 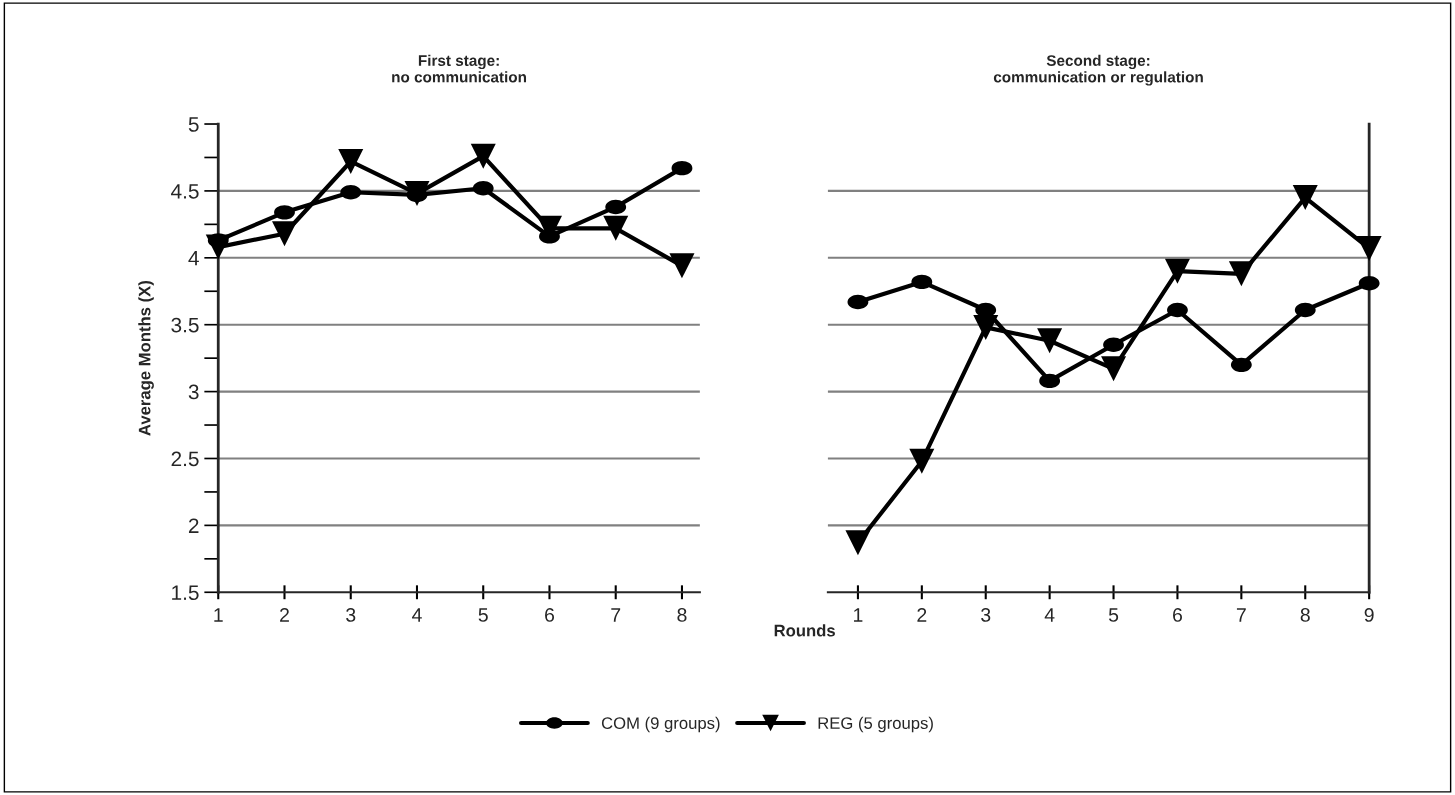 What do you see at coordinates (660, 724) in the screenshot?
I see `legend-label: COM (9 groups)` at bounding box center [660, 724].